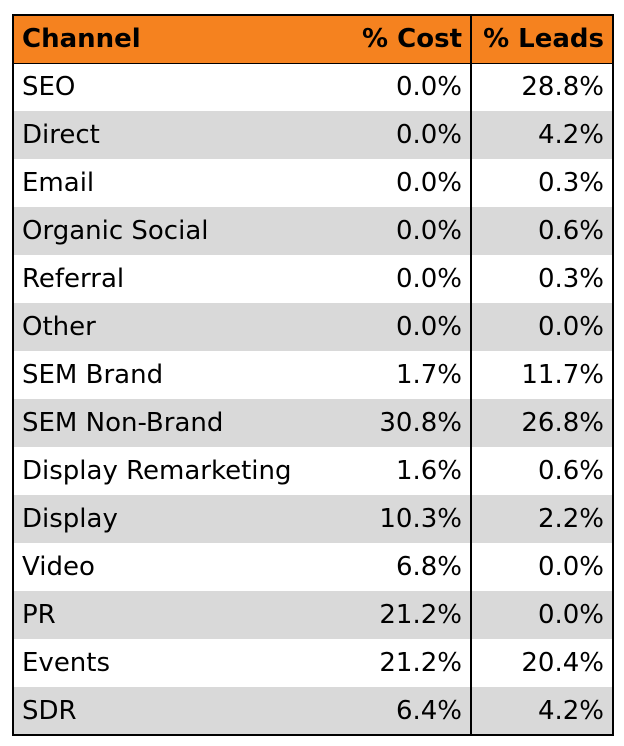 Image resolution: width=624 pixels, height=746 pixels. What do you see at coordinates (172, 471) in the screenshot?
I see `channel-cell: Display Remarketing` at bounding box center [172, 471].